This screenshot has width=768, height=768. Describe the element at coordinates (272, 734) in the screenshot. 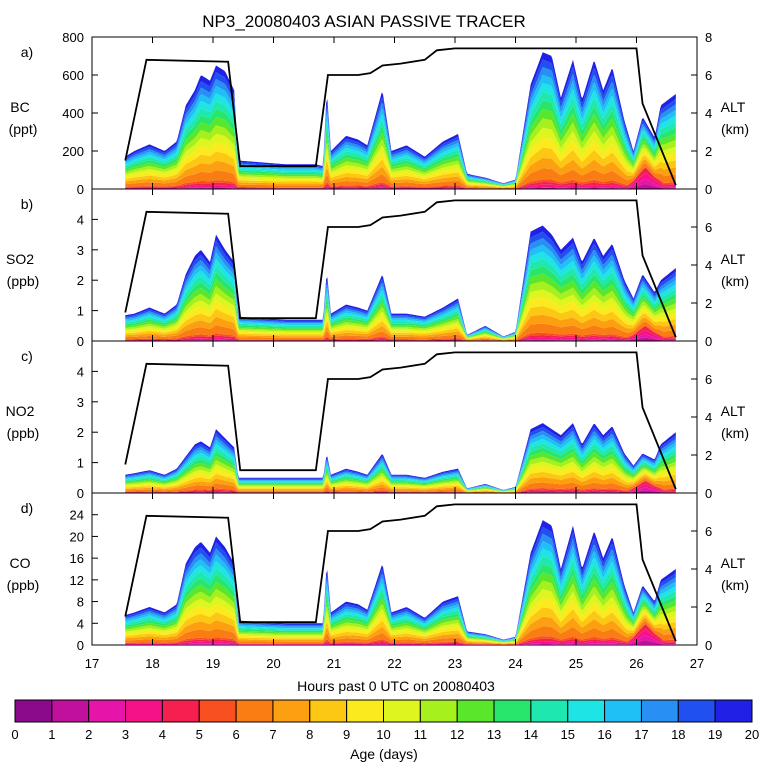

I see `colorbar-tick-label: 7` at that location.